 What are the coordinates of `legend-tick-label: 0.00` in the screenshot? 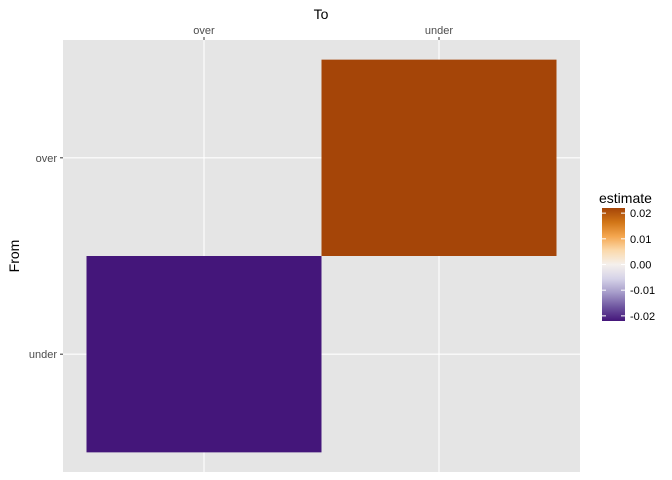 It's located at (640, 266).